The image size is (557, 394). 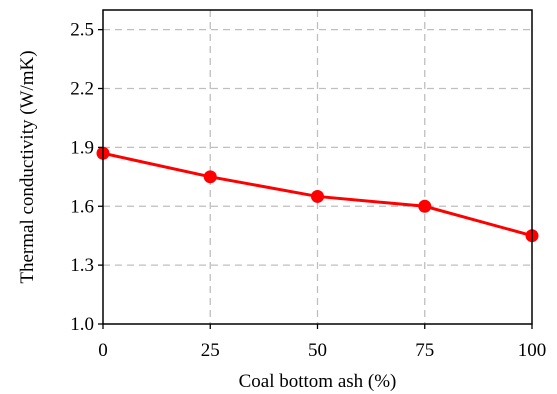 I want to click on y-axis-title: Thermal conductivity (W/mK), so click(x=27, y=166).